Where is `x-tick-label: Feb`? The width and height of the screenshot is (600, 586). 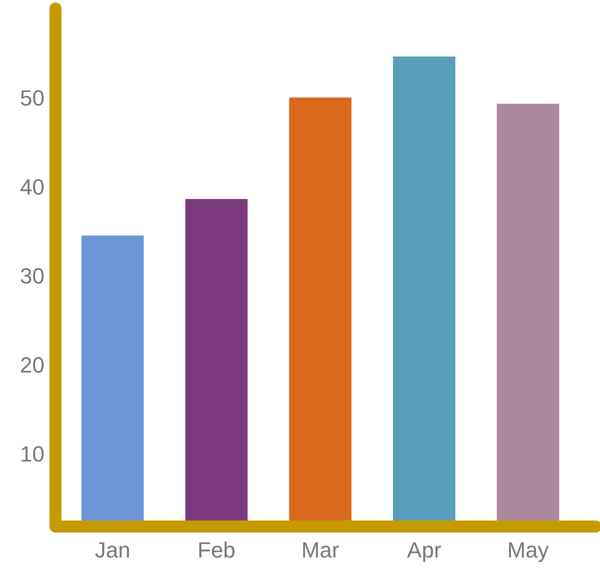 x-tick-label: Feb is located at coordinates (217, 550).